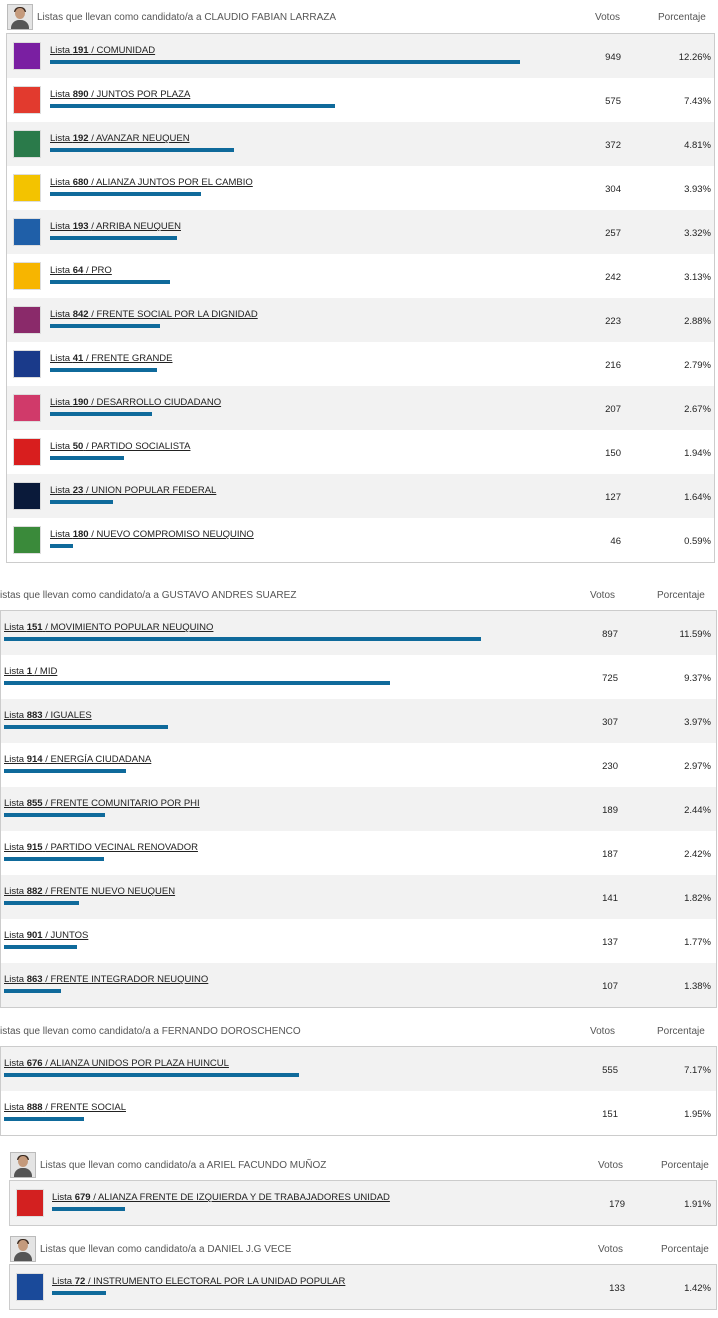  Describe the element at coordinates (65, 1107) in the screenshot. I see `lista-link: Lista 888 / FRENTE SOCIAL` at that location.